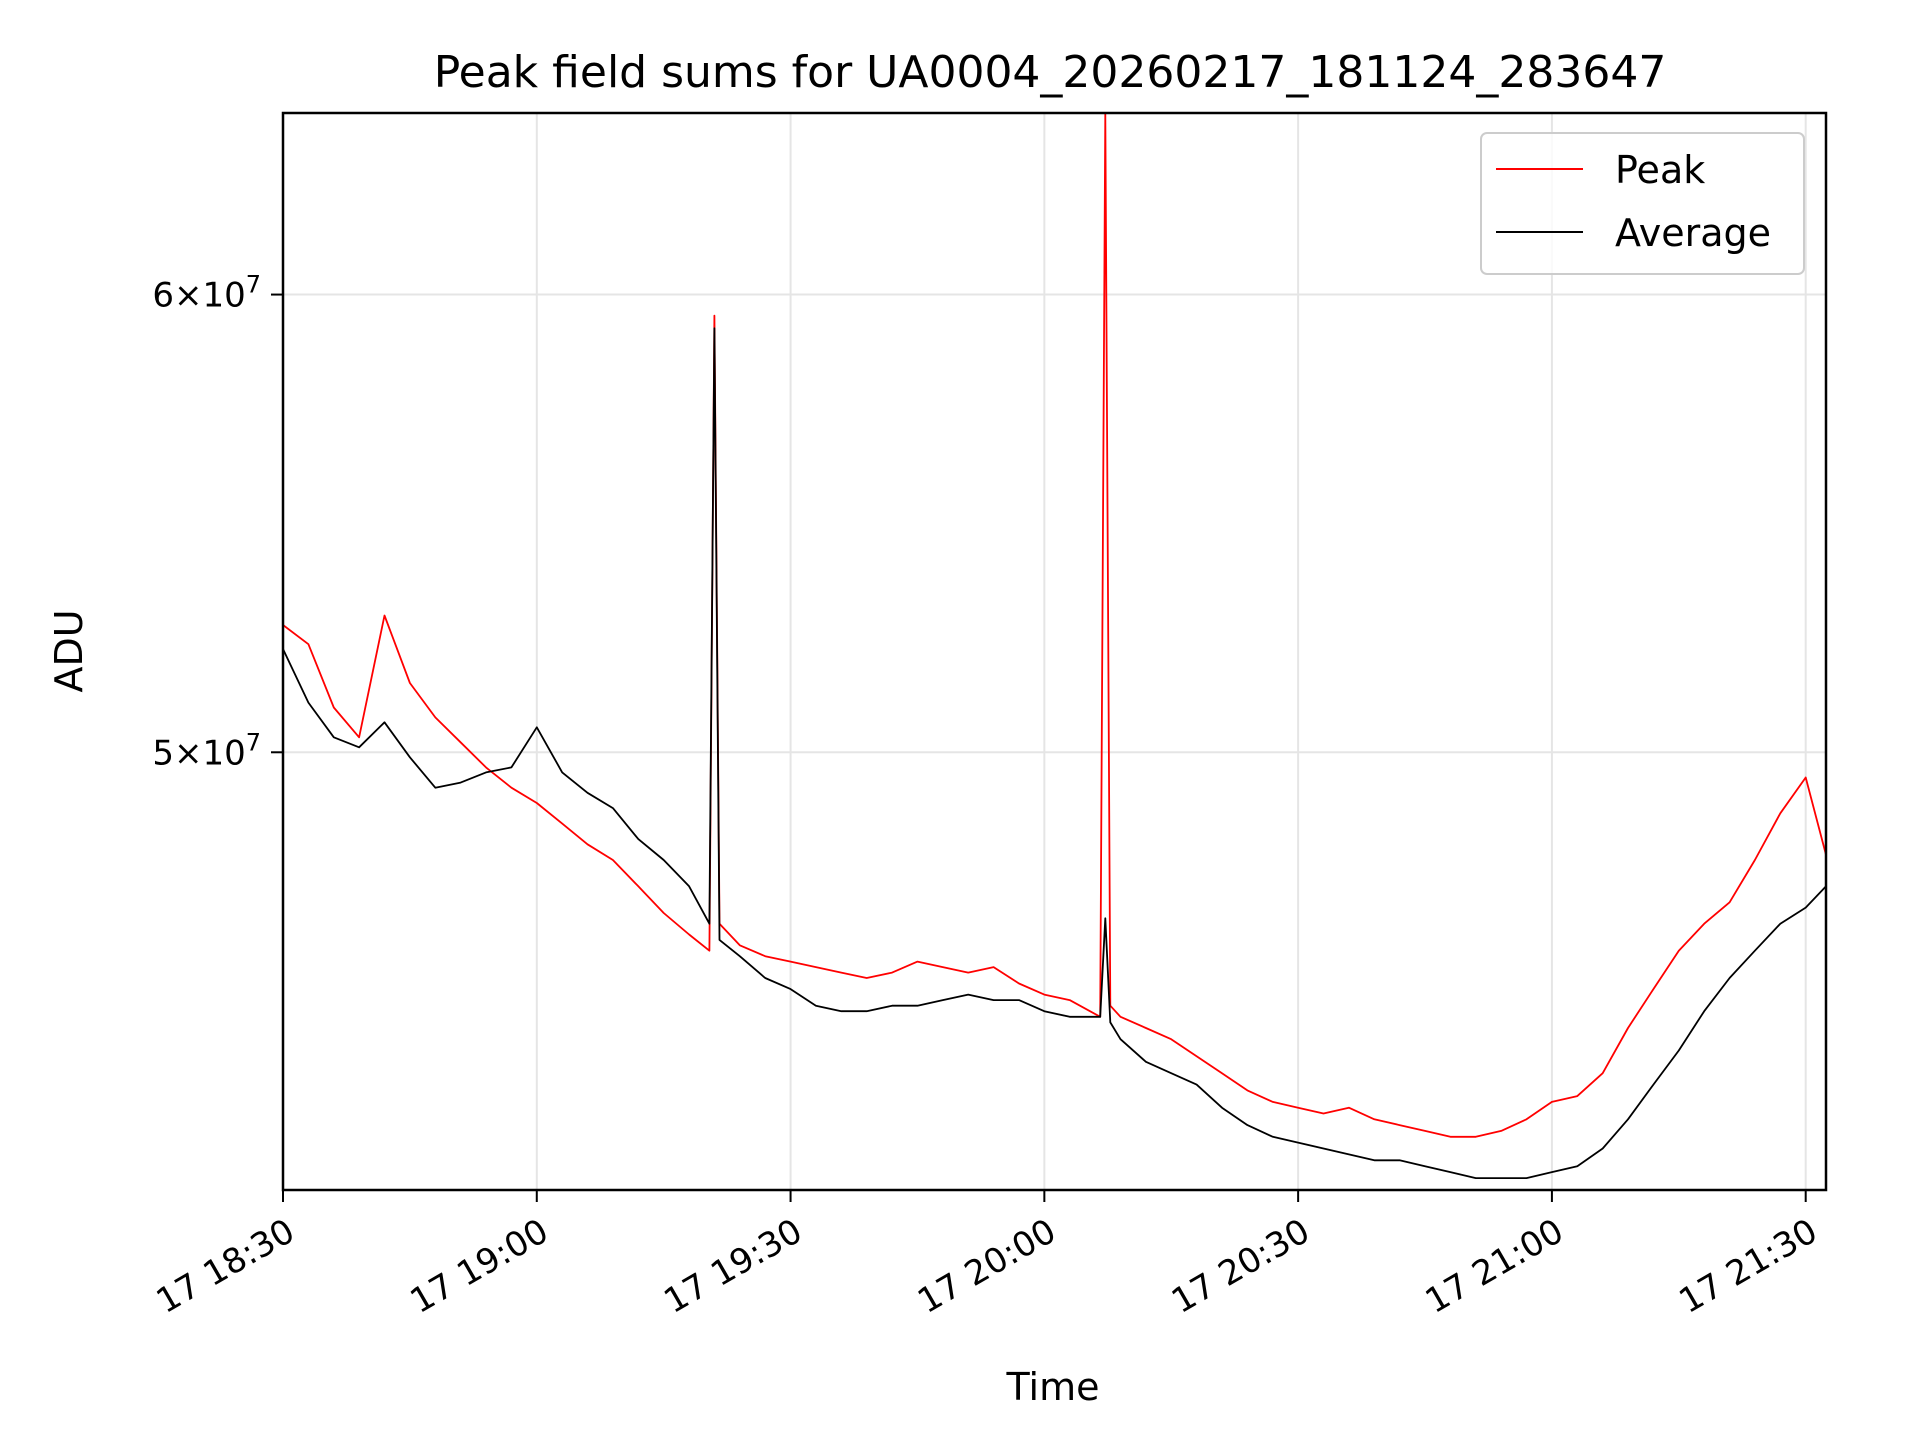 The height and width of the screenshot is (1440, 1920). Describe the element at coordinates (1053, 1387) in the screenshot. I see `x-axis-label: Time` at that location.